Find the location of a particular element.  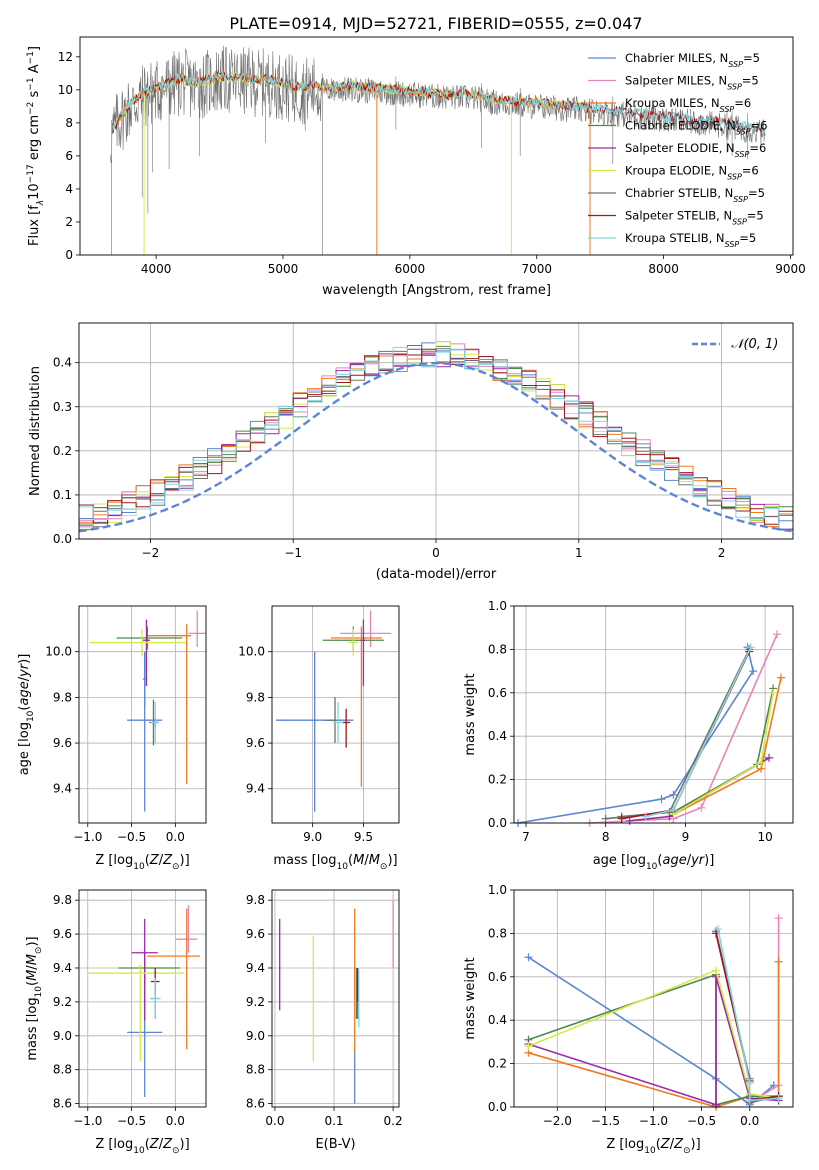

legend-label-chabrier-miles: Chabrier MILES, NSSP=5 is located at coordinates (692, 60).